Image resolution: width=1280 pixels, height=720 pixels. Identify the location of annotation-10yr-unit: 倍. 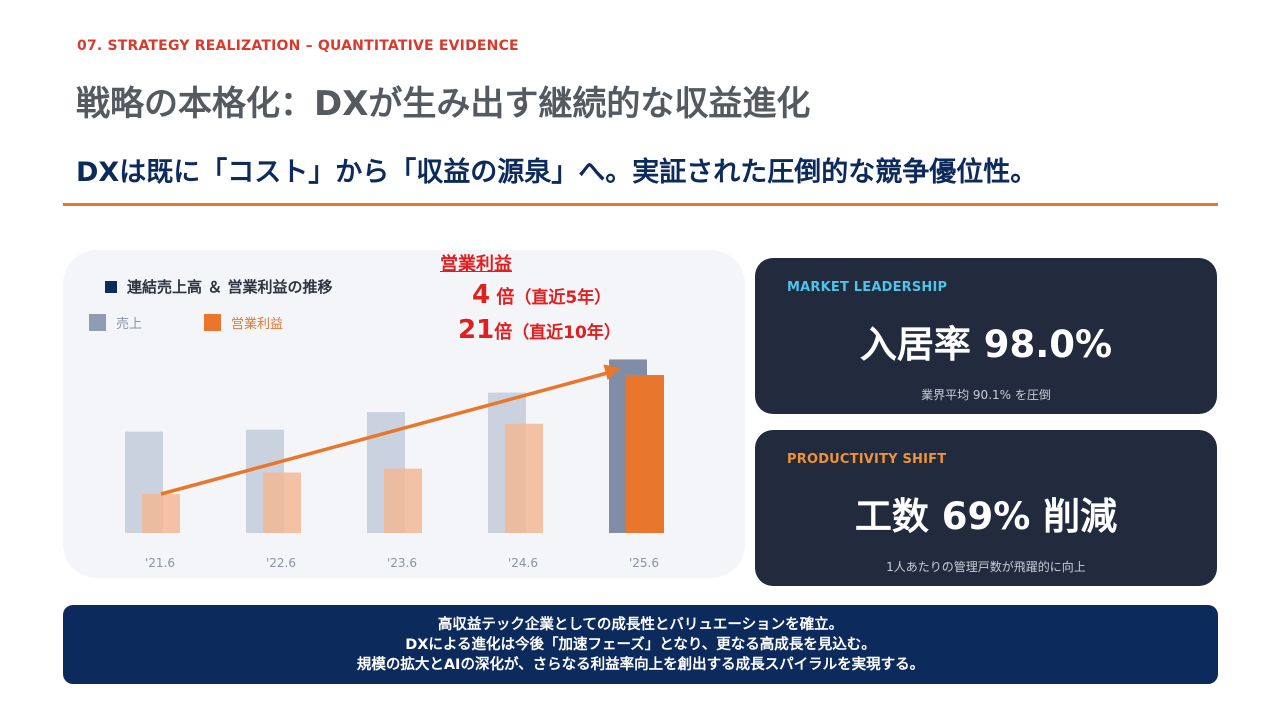
(503, 332).